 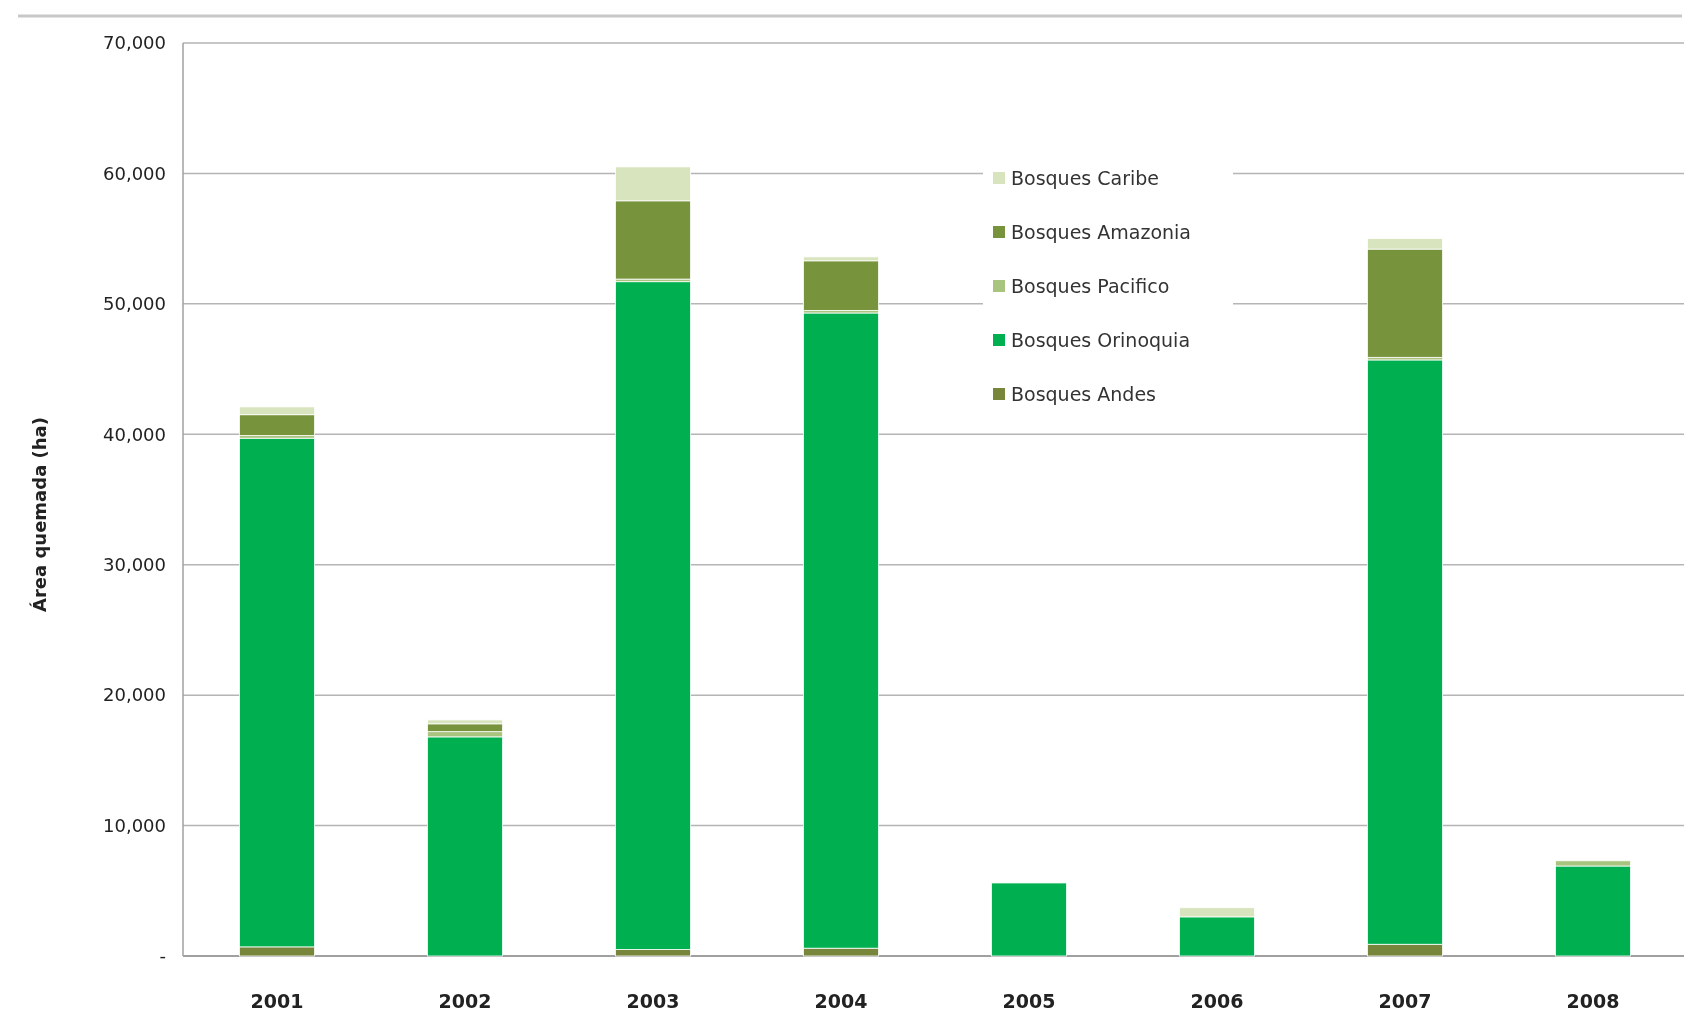 What do you see at coordinates (841, 1001) in the screenshot?
I see `x-tick-label: 2004` at bounding box center [841, 1001].